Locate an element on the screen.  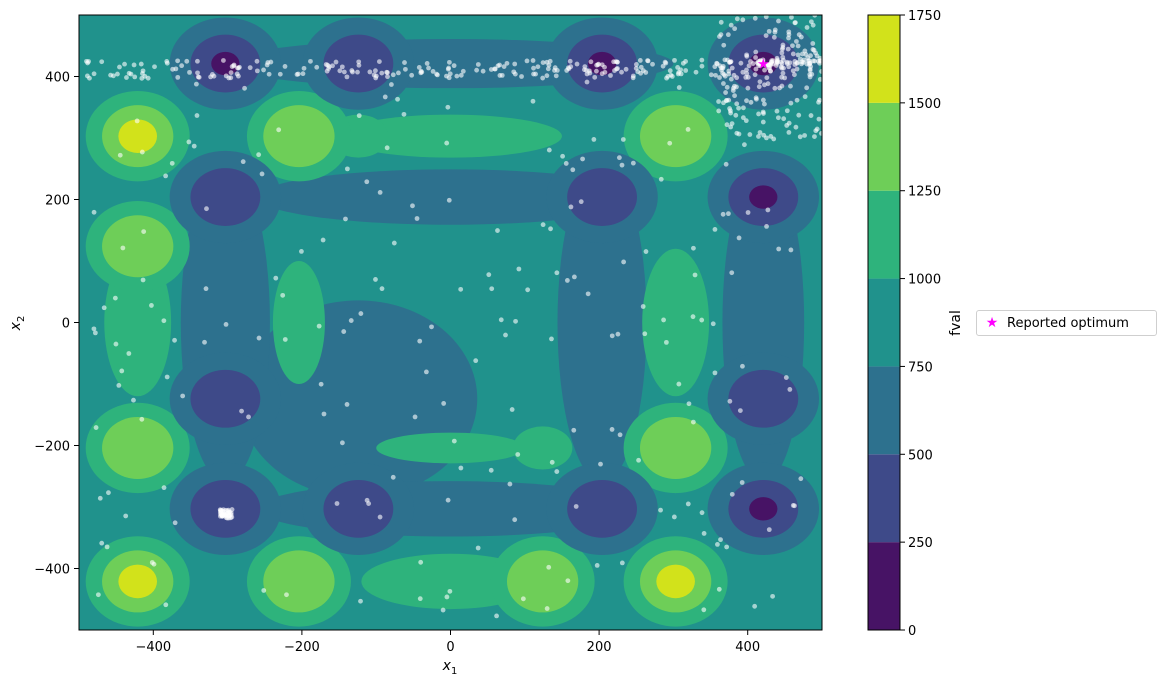
colorbar-tick-label: 250 is located at coordinates (920, 543).